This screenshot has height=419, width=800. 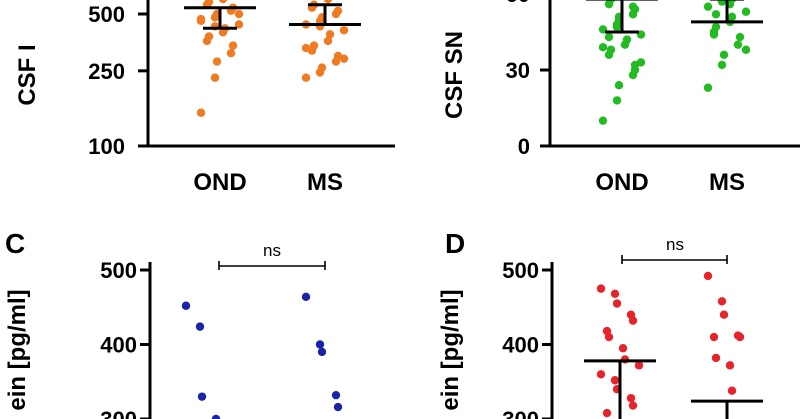 What do you see at coordinates (675, 244) in the screenshot?
I see `panel-d-significance-label: ns` at bounding box center [675, 244].